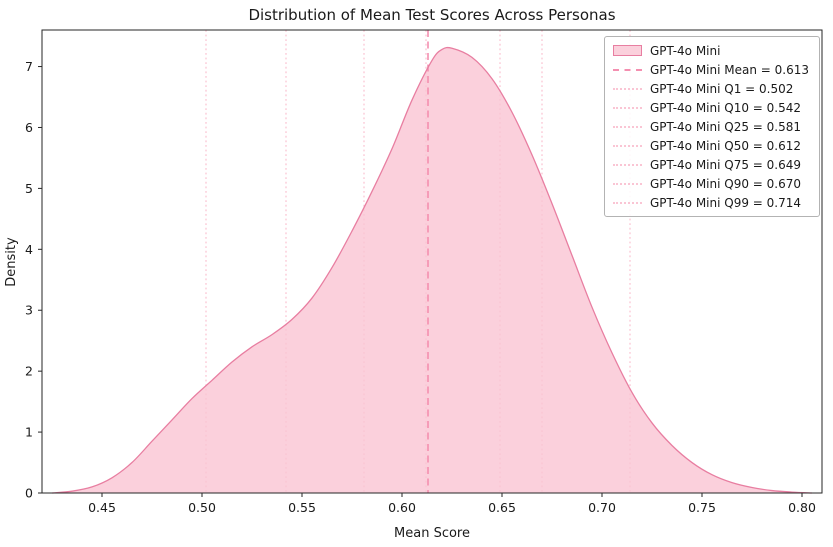 This screenshot has height=547, width=833. Describe the element at coordinates (502, 507) in the screenshot. I see `x-tick-label: 0.65` at that location.